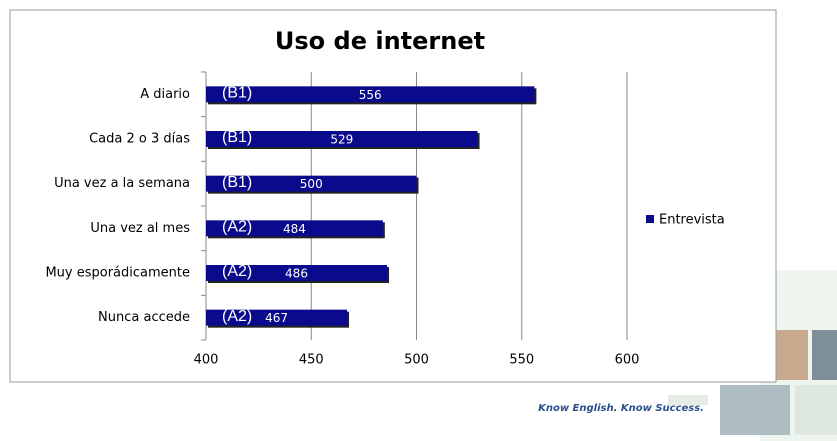 The width and height of the screenshot is (837, 441). What do you see at coordinates (416, 360) in the screenshot?
I see `x-tick-label: 500` at bounding box center [416, 360].